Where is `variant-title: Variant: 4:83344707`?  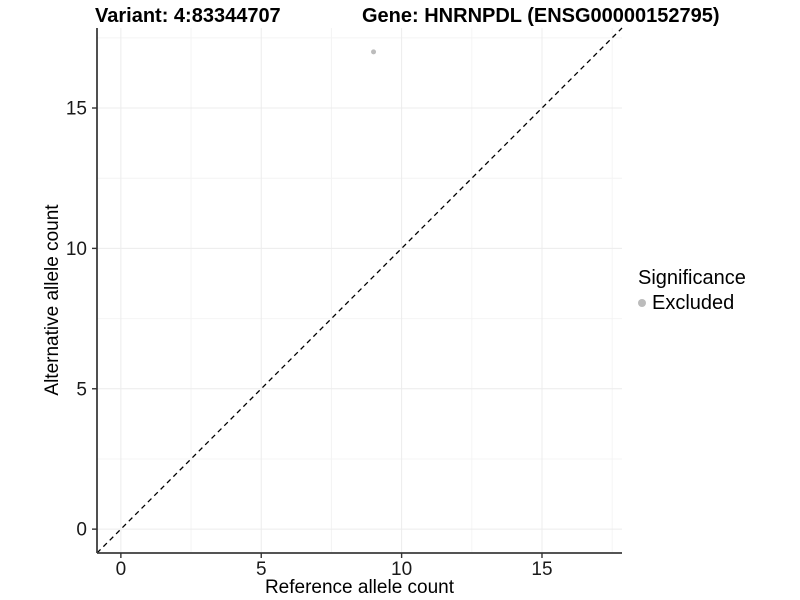
variant-title: Variant: 4:83344707 is located at coordinates (188, 16).